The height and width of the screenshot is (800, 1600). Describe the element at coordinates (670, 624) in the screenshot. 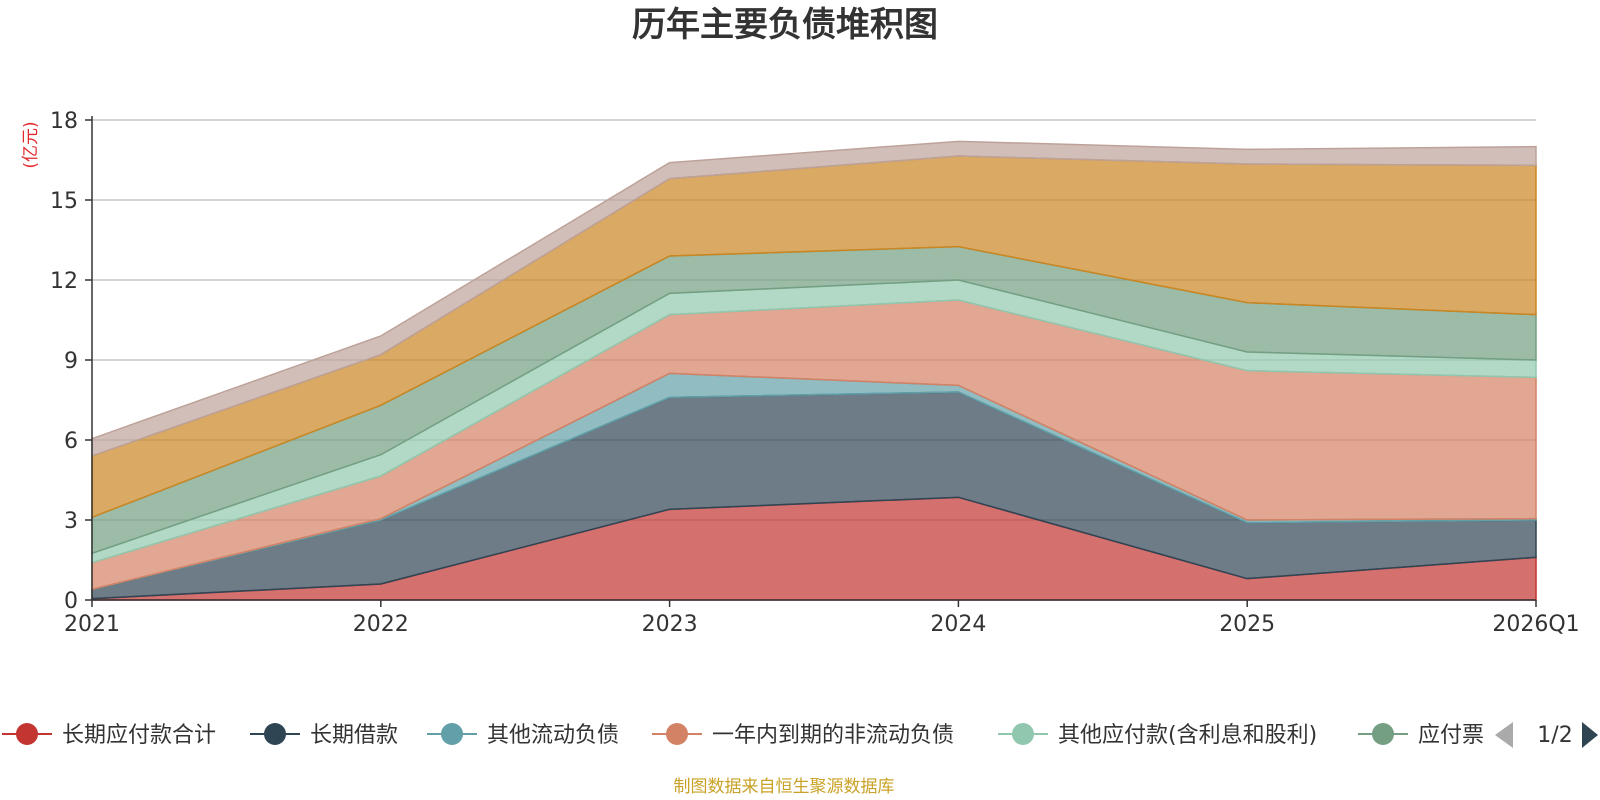

I see `x-tick-label: 2023` at that location.